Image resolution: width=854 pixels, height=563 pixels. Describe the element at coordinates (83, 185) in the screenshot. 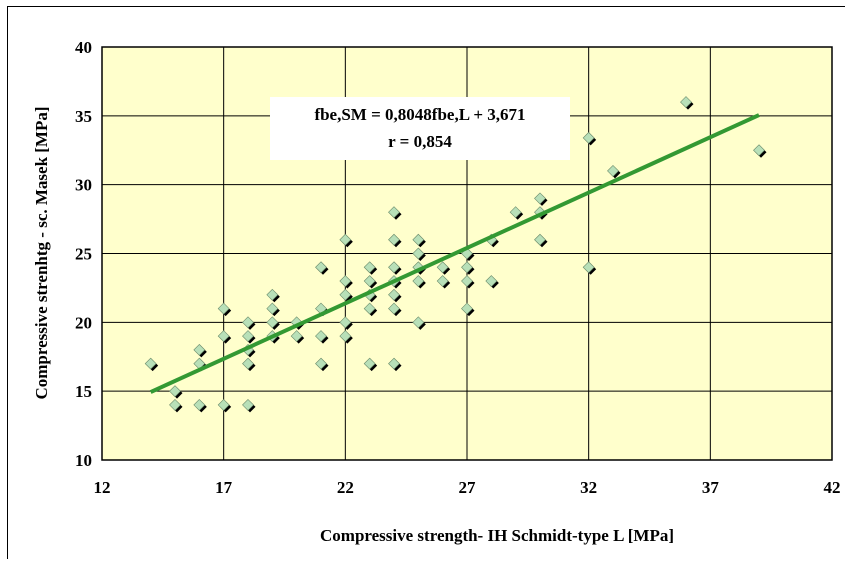

I see `y-tick-label: 30` at that location.